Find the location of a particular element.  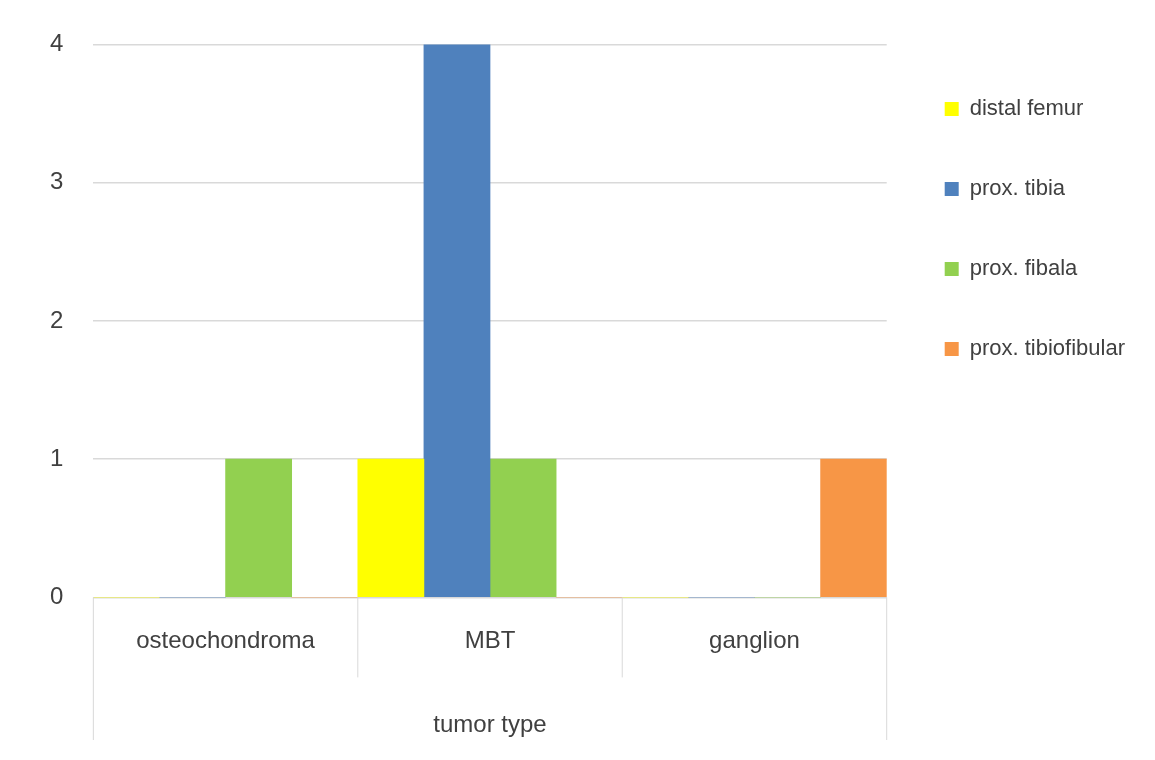

x-tick-label: osteochondroma is located at coordinates (226, 640).